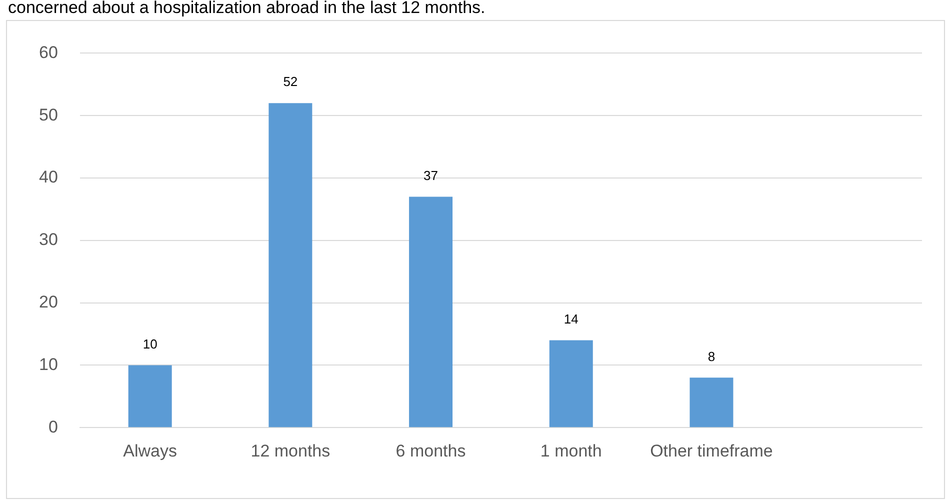  Describe the element at coordinates (48, 302) in the screenshot. I see `y-tick-label: 20` at that location.